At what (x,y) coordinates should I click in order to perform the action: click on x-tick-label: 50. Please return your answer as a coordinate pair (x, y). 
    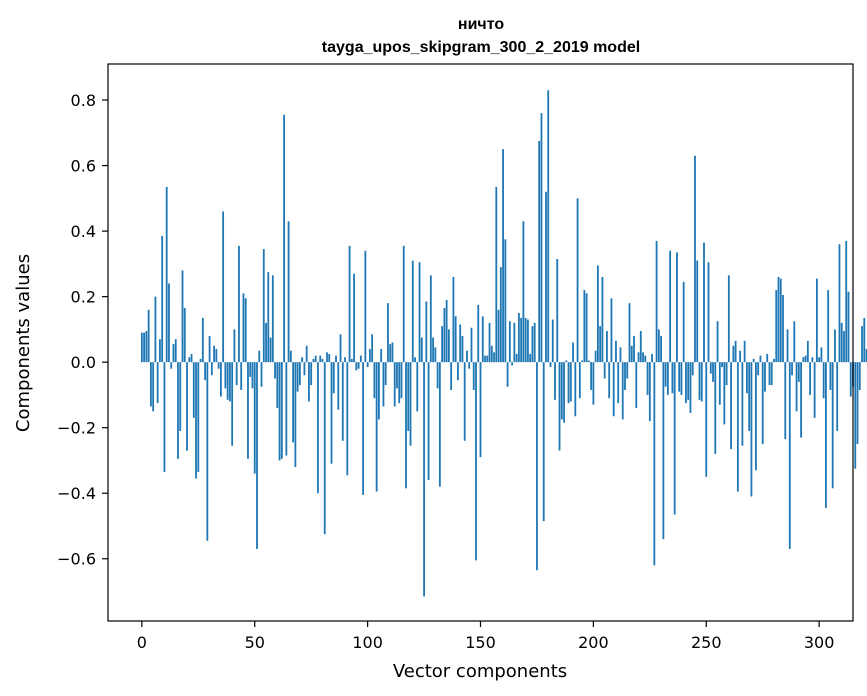
    Looking at the image, I should click on (255, 642).